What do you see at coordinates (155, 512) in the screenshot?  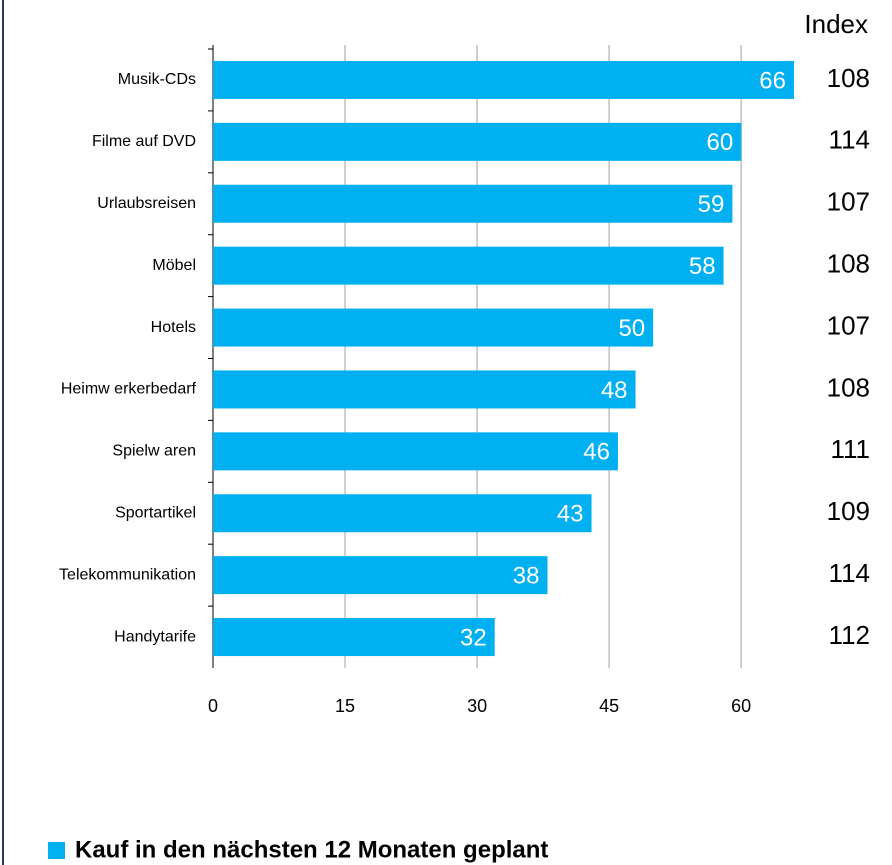 I see `y-tick-label: Sportartikel` at bounding box center [155, 512].